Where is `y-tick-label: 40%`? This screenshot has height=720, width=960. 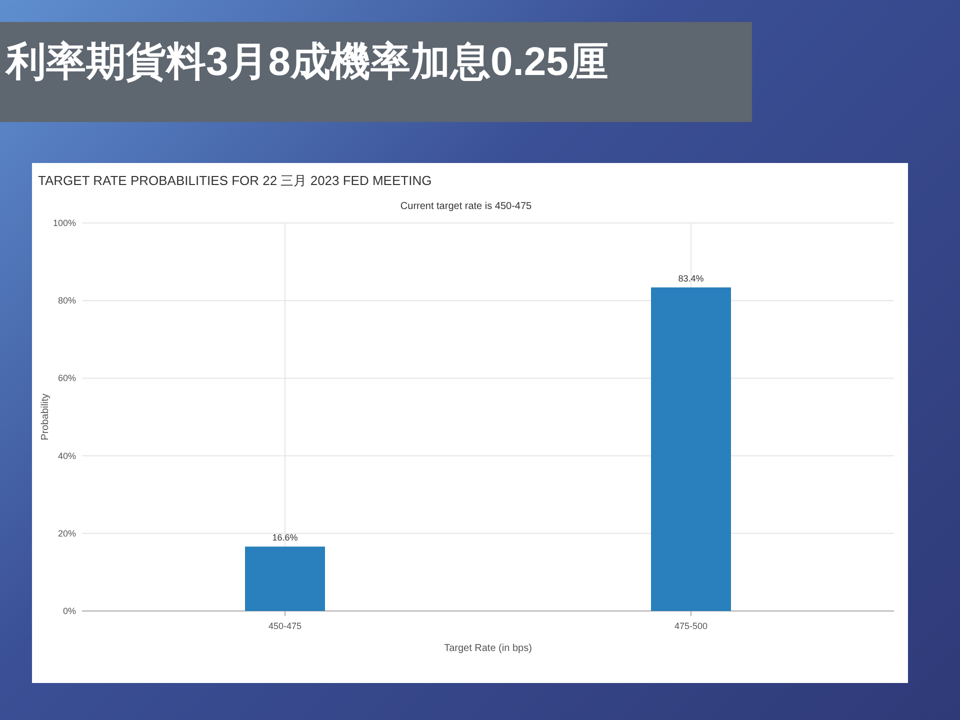
y-tick-label: 40% is located at coordinates (67, 455).